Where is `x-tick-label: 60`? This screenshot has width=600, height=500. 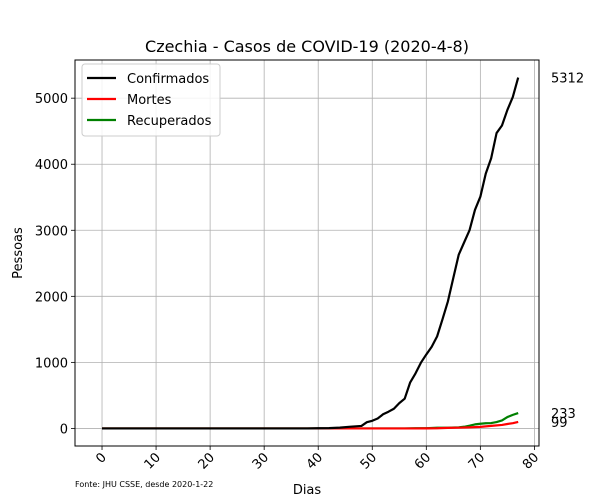 x-tick-label: 60 is located at coordinates (423, 461).